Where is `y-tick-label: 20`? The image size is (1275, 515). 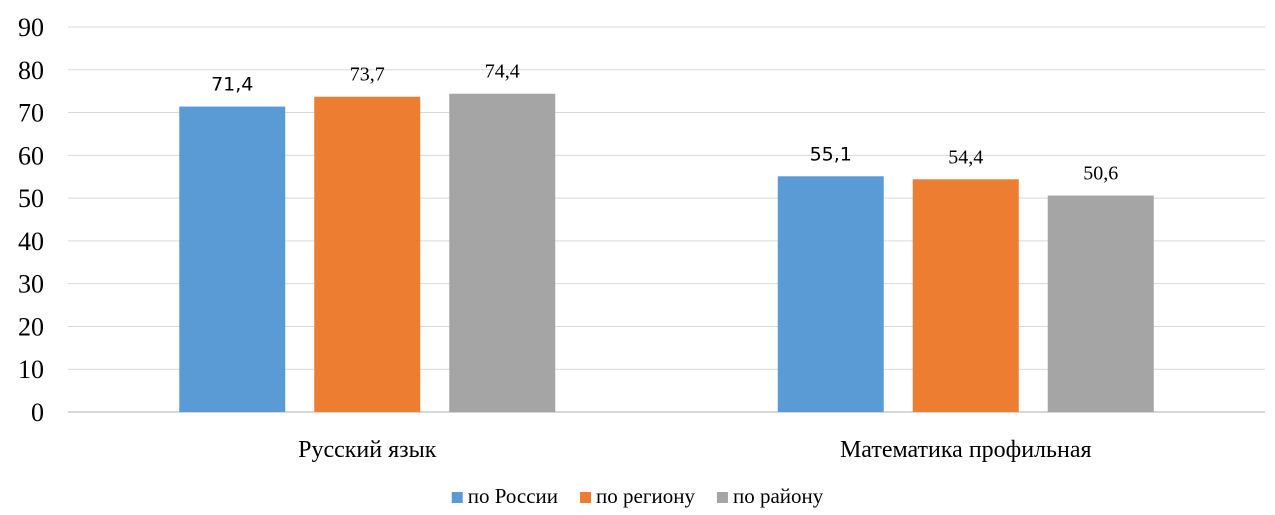
y-tick-label: 20 is located at coordinates (31, 326).